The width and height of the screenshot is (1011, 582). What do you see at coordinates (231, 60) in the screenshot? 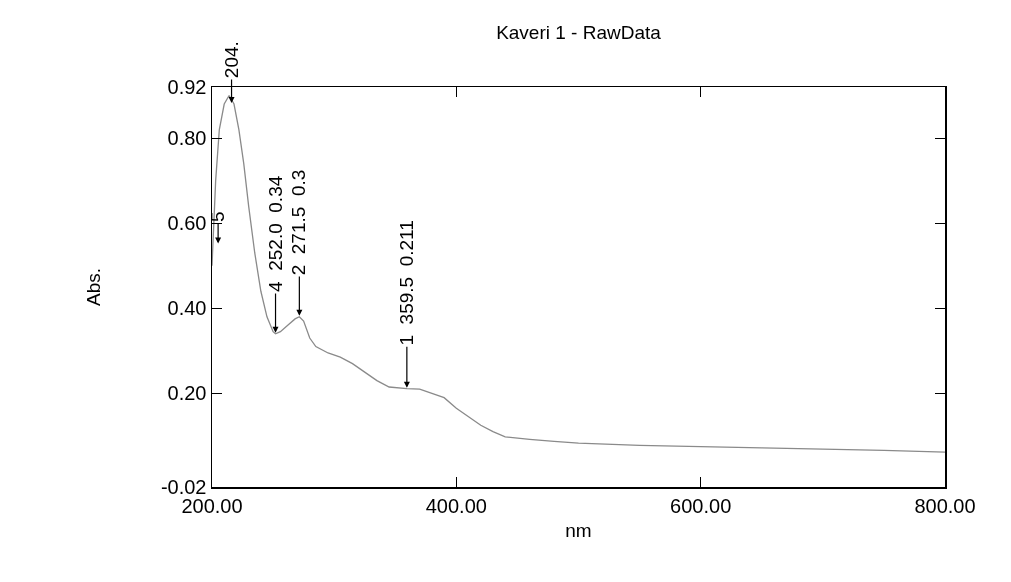
I see `annotation: 204.` at bounding box center [231, 60].